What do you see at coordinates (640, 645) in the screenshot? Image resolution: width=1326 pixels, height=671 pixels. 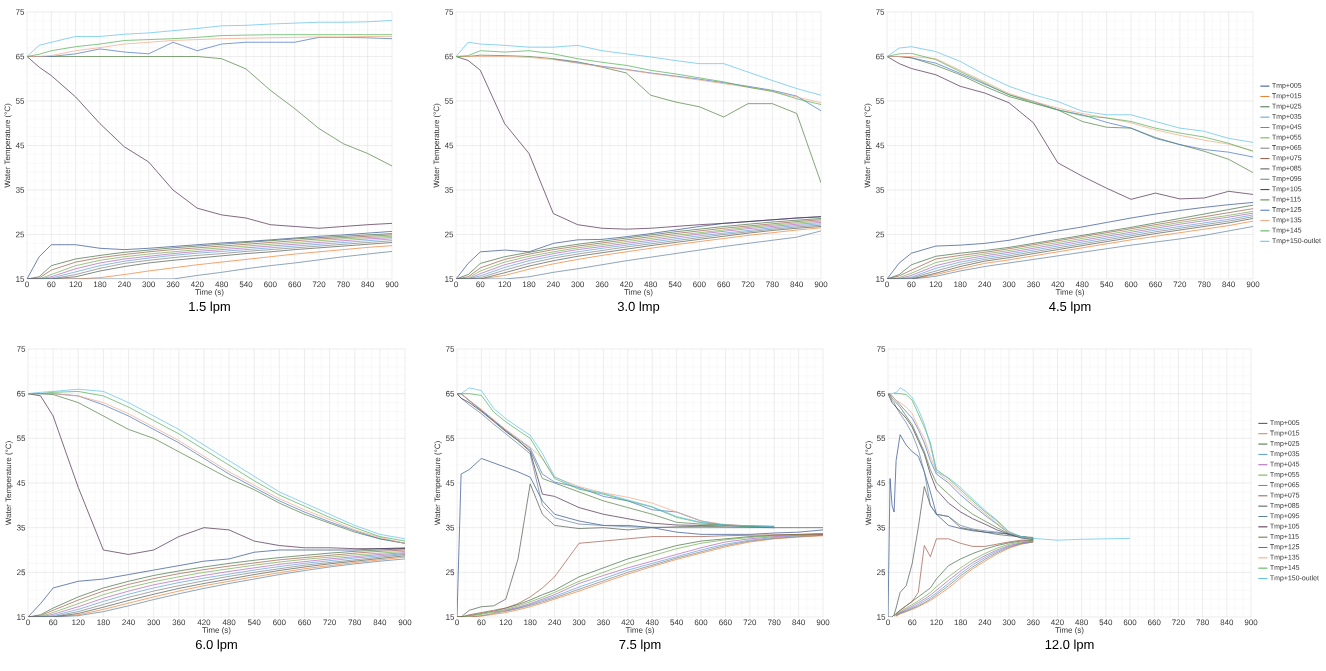 I see `text: 7.5 lpm` at bounding box center [640, 645].